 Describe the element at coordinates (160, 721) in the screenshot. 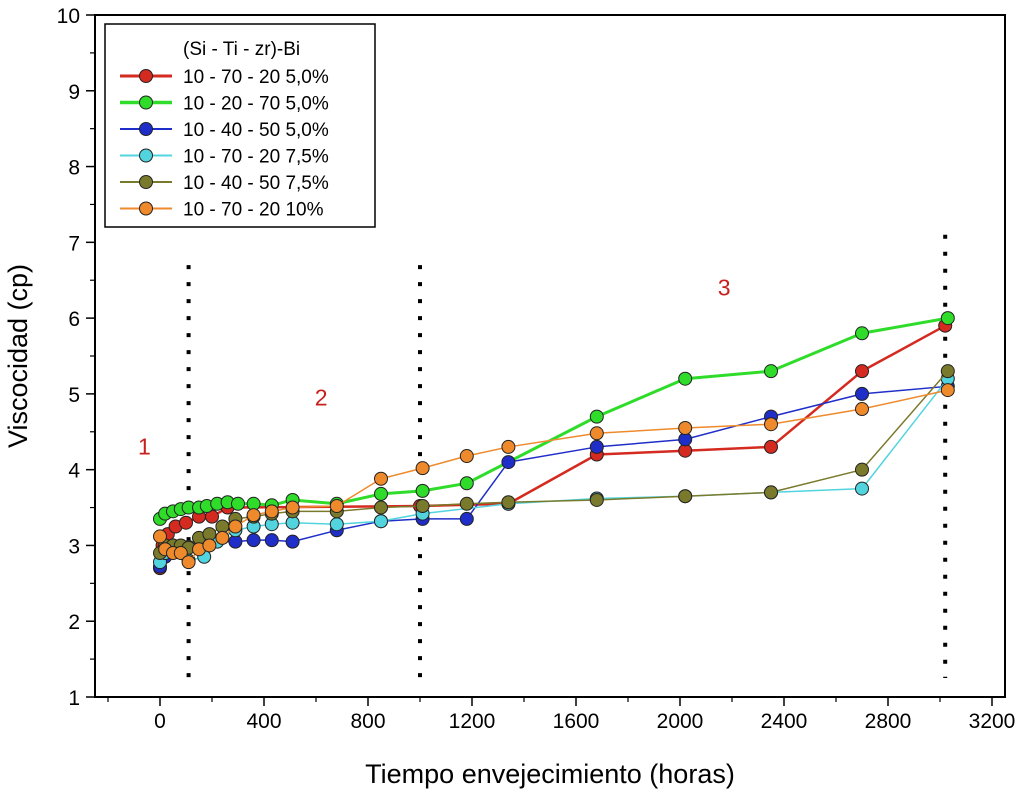

I see `x-tick-label: 0` at that location.